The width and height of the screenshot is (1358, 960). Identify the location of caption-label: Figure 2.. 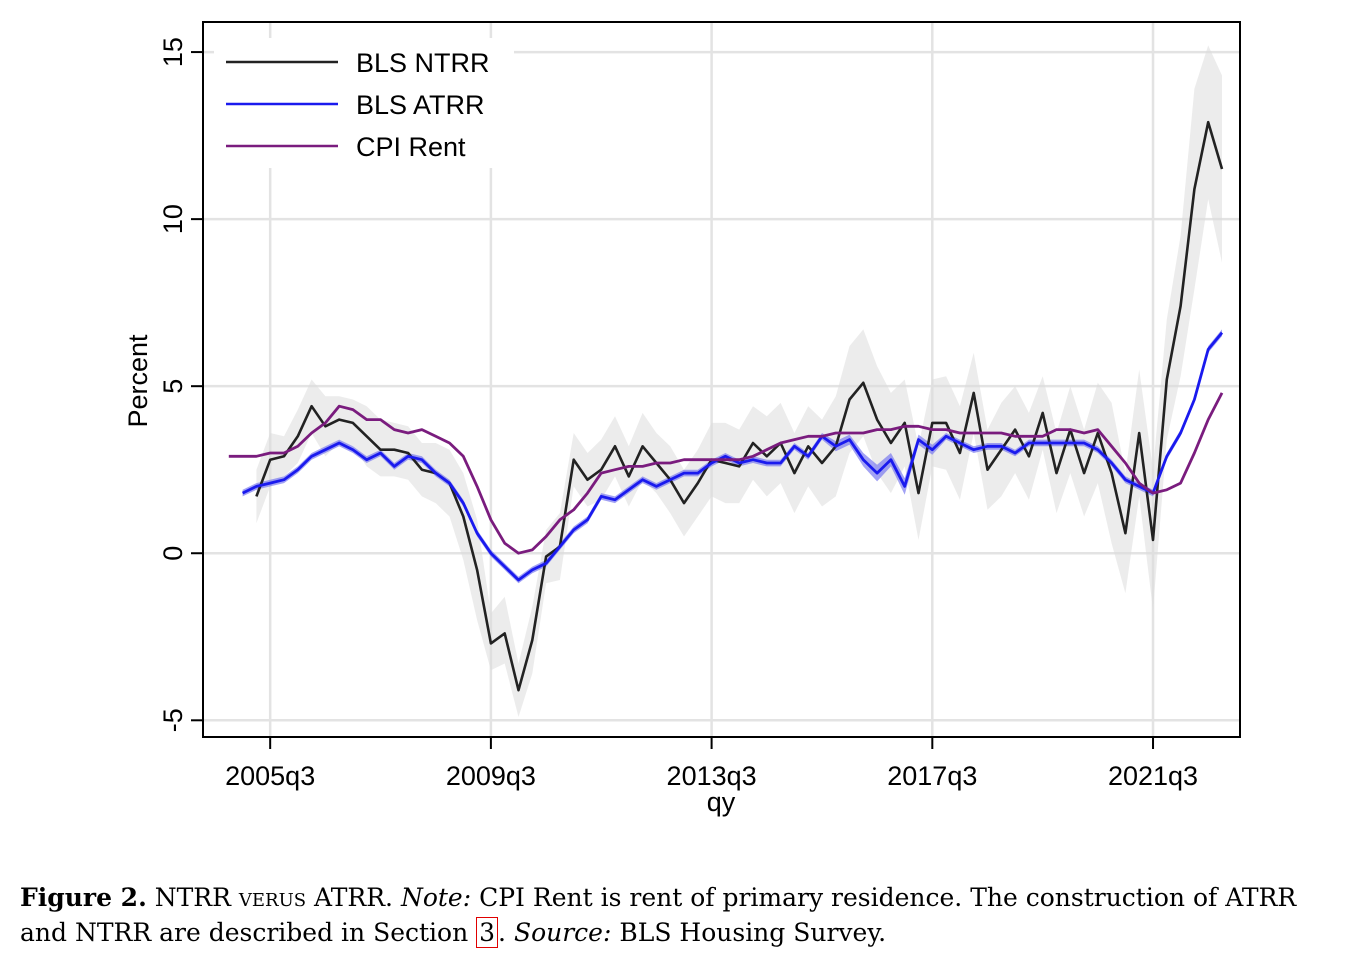
(83, 897).